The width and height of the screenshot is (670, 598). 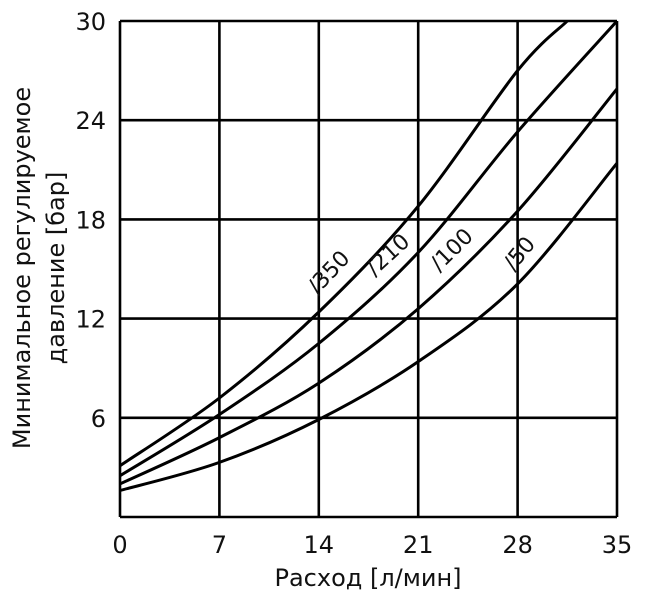 I want to click on series-label-3: /50, so click(x=520, y=253).